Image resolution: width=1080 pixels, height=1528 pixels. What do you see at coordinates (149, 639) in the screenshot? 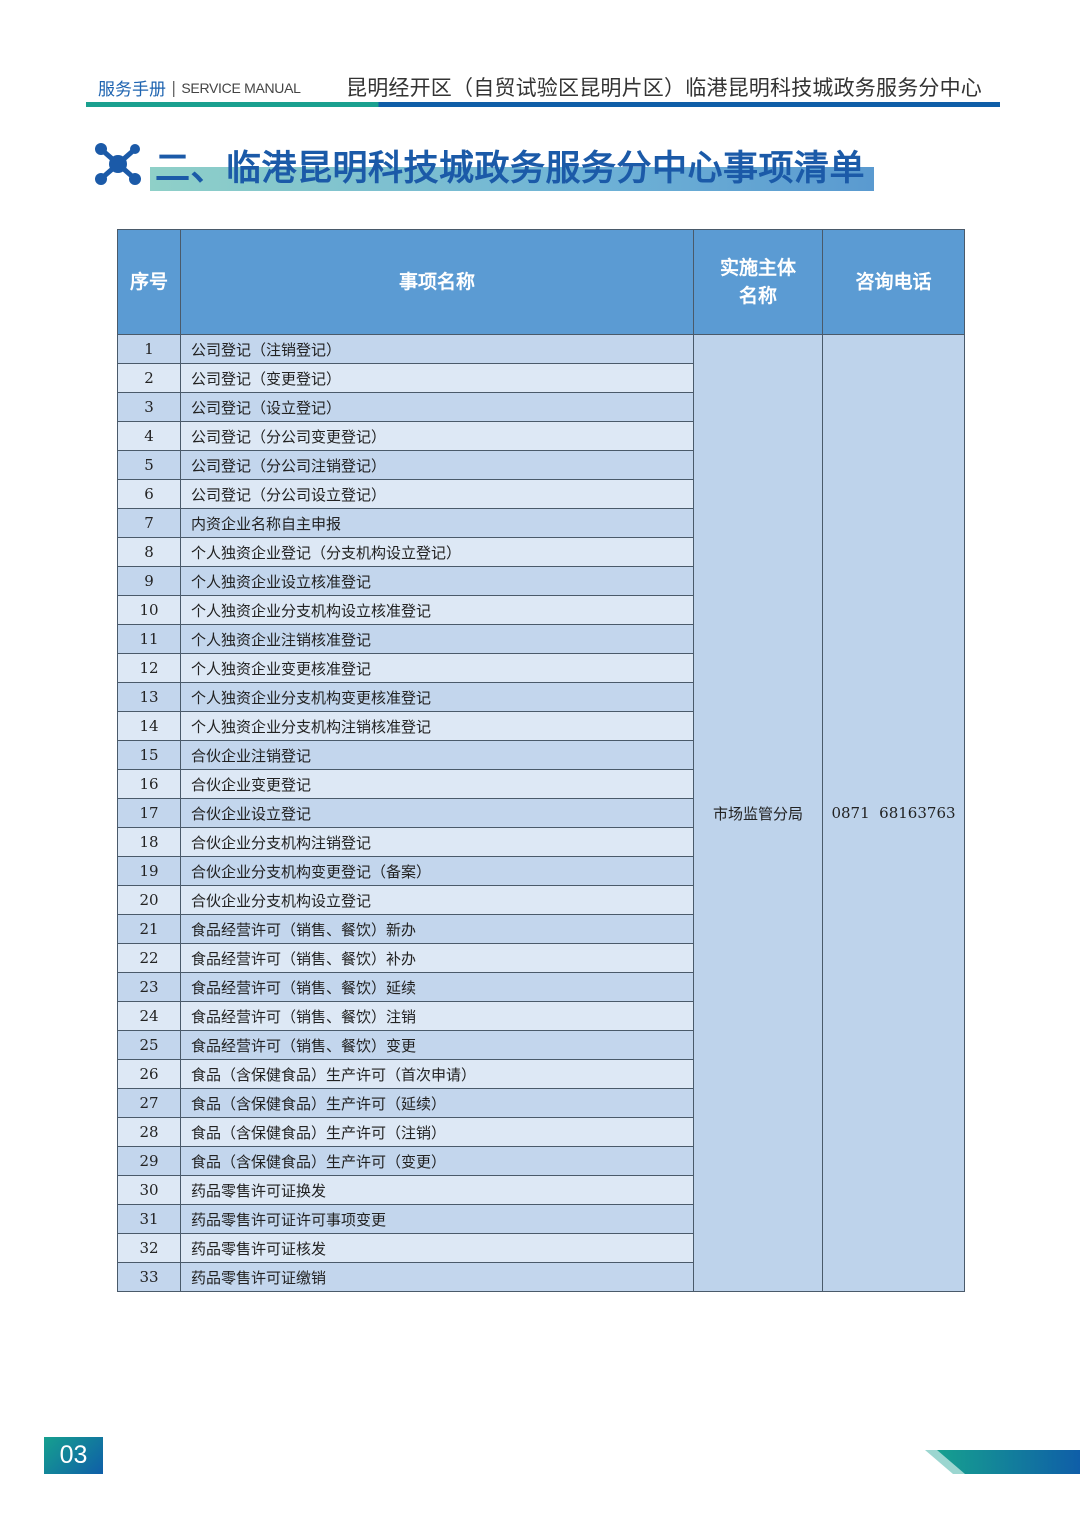
I see `row-number: 11` at bounding box center [149, 639].